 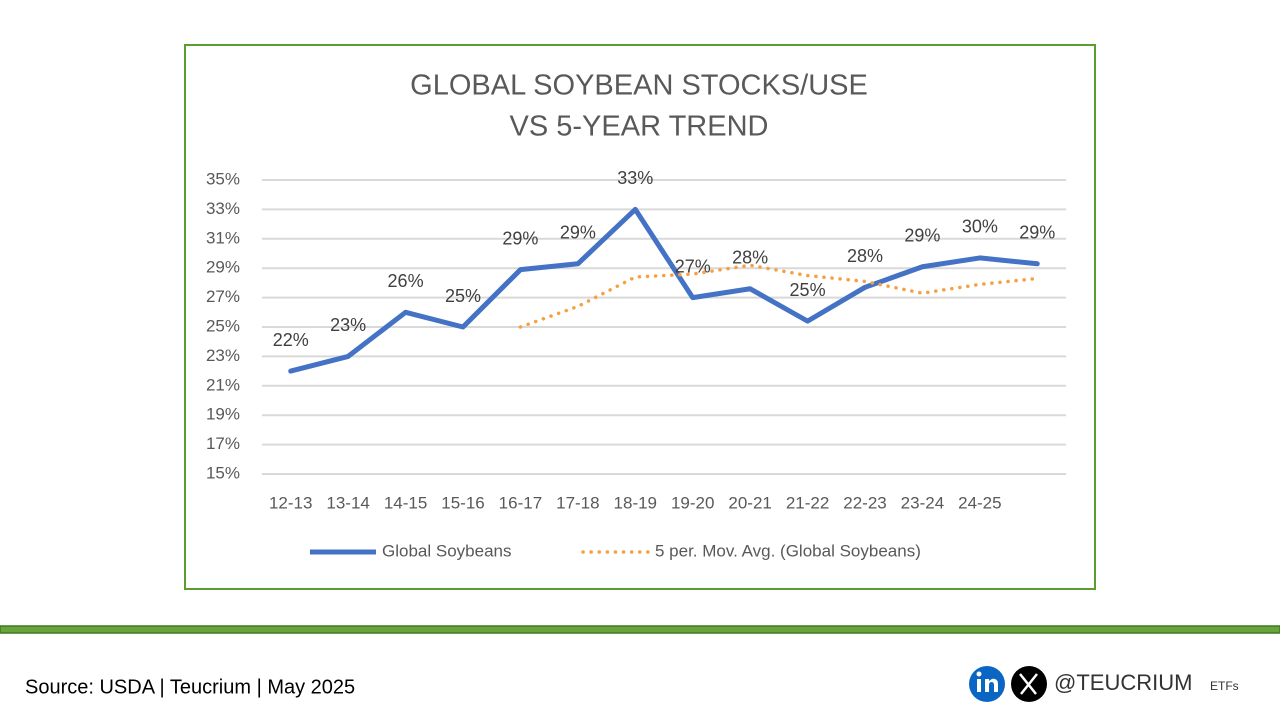 What do you see at coordinates (1123, 682) in the screenshot?
I see `handle: @TEUCRIUM` at bounding box center [1123, 682].